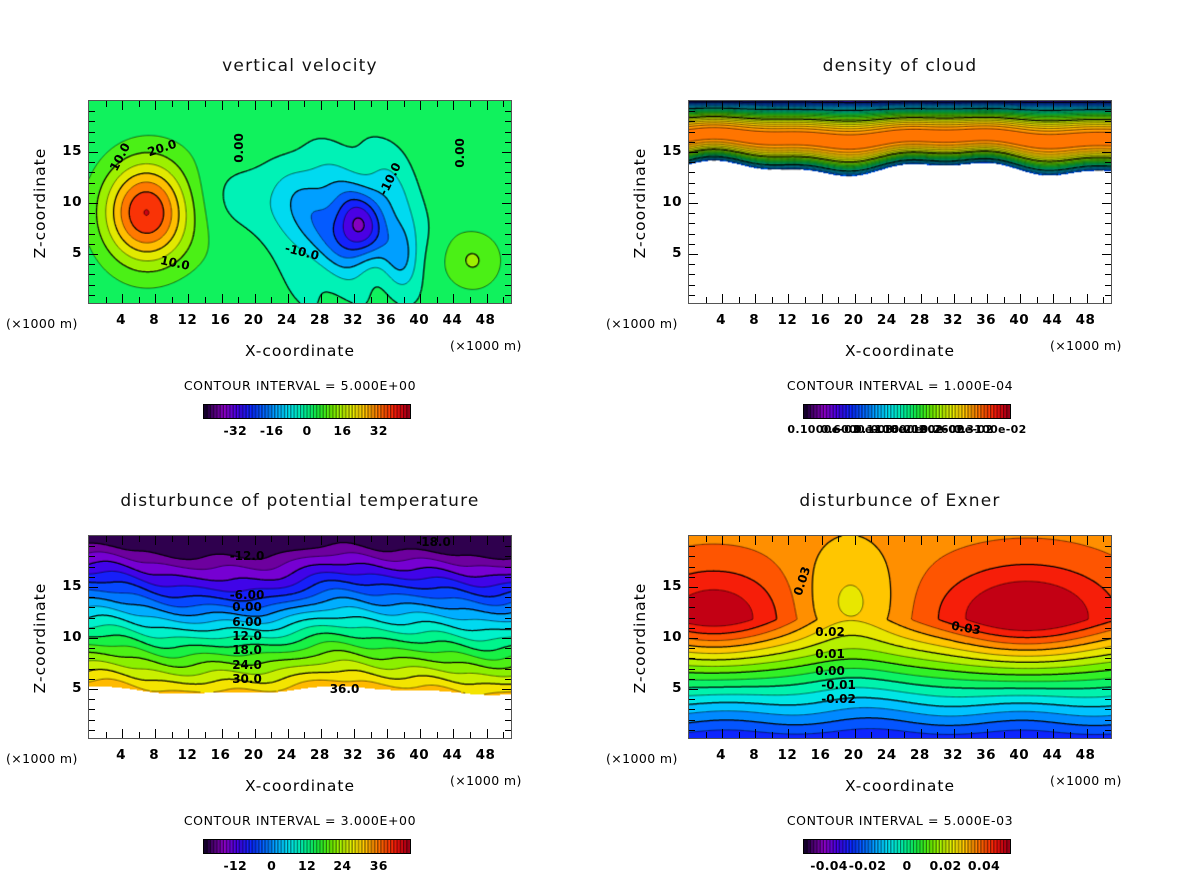 The image size is (1200, 874). I want to click on contour-label: 36.0, so click(344, 689).